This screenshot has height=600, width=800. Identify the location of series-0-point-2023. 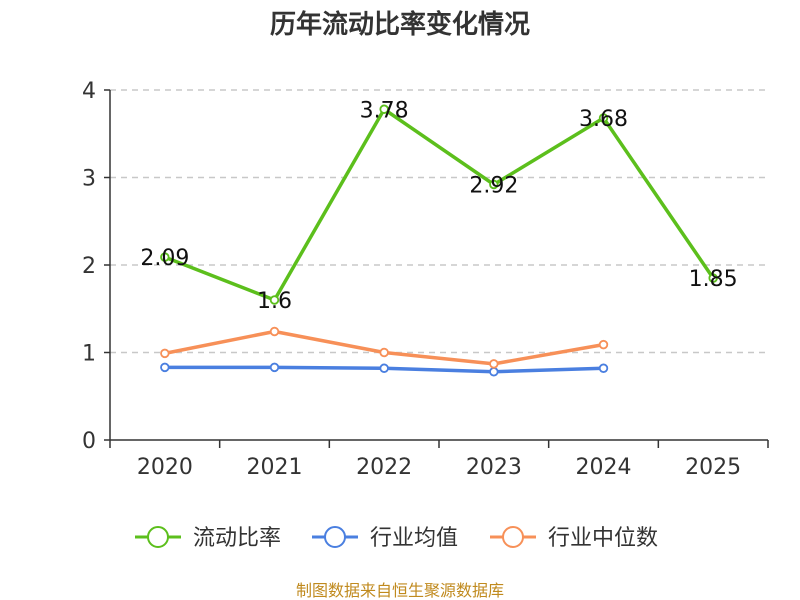
(494, 184).